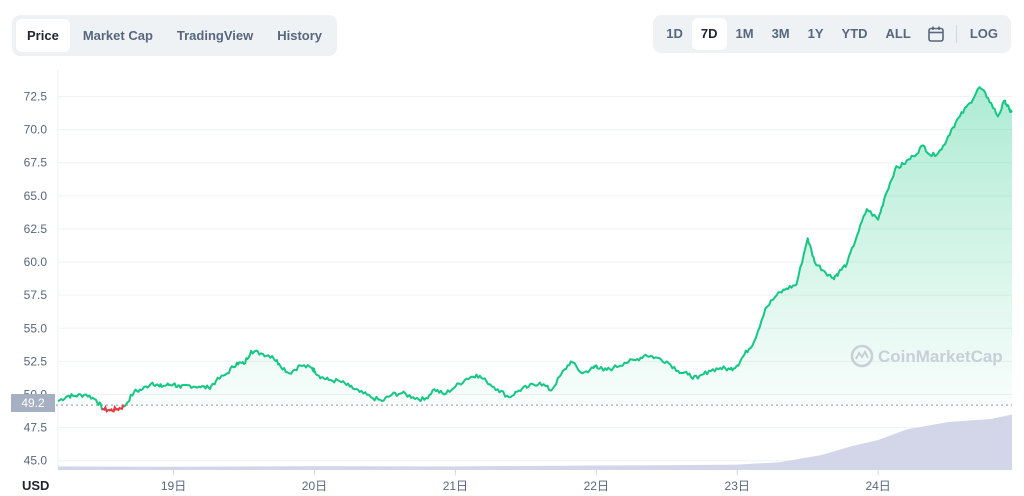 The image size is (1024, 496). I want to click on range-all-button: ALL, so click(898, 33).